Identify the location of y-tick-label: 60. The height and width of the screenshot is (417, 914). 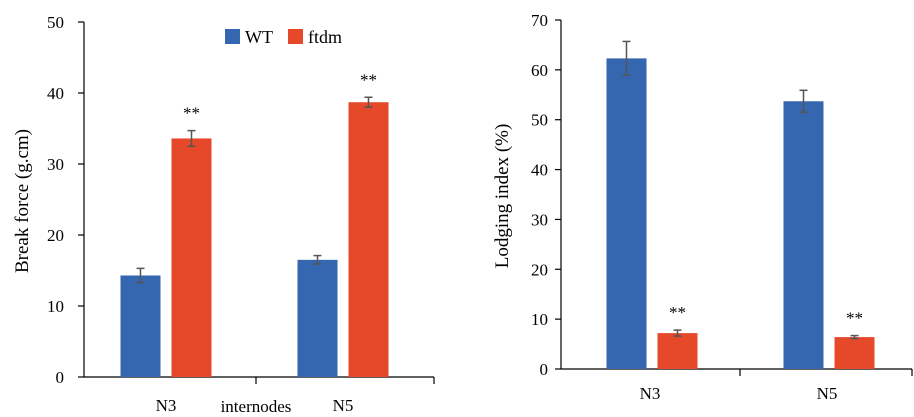
(539, 70).